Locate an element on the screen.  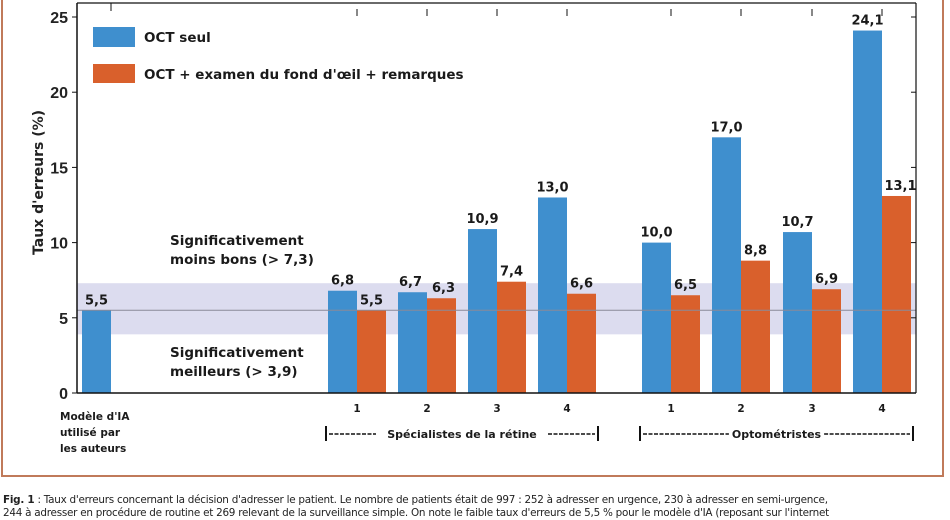
annotation-below-line1: Significativement is located at coordinates (237, 353).